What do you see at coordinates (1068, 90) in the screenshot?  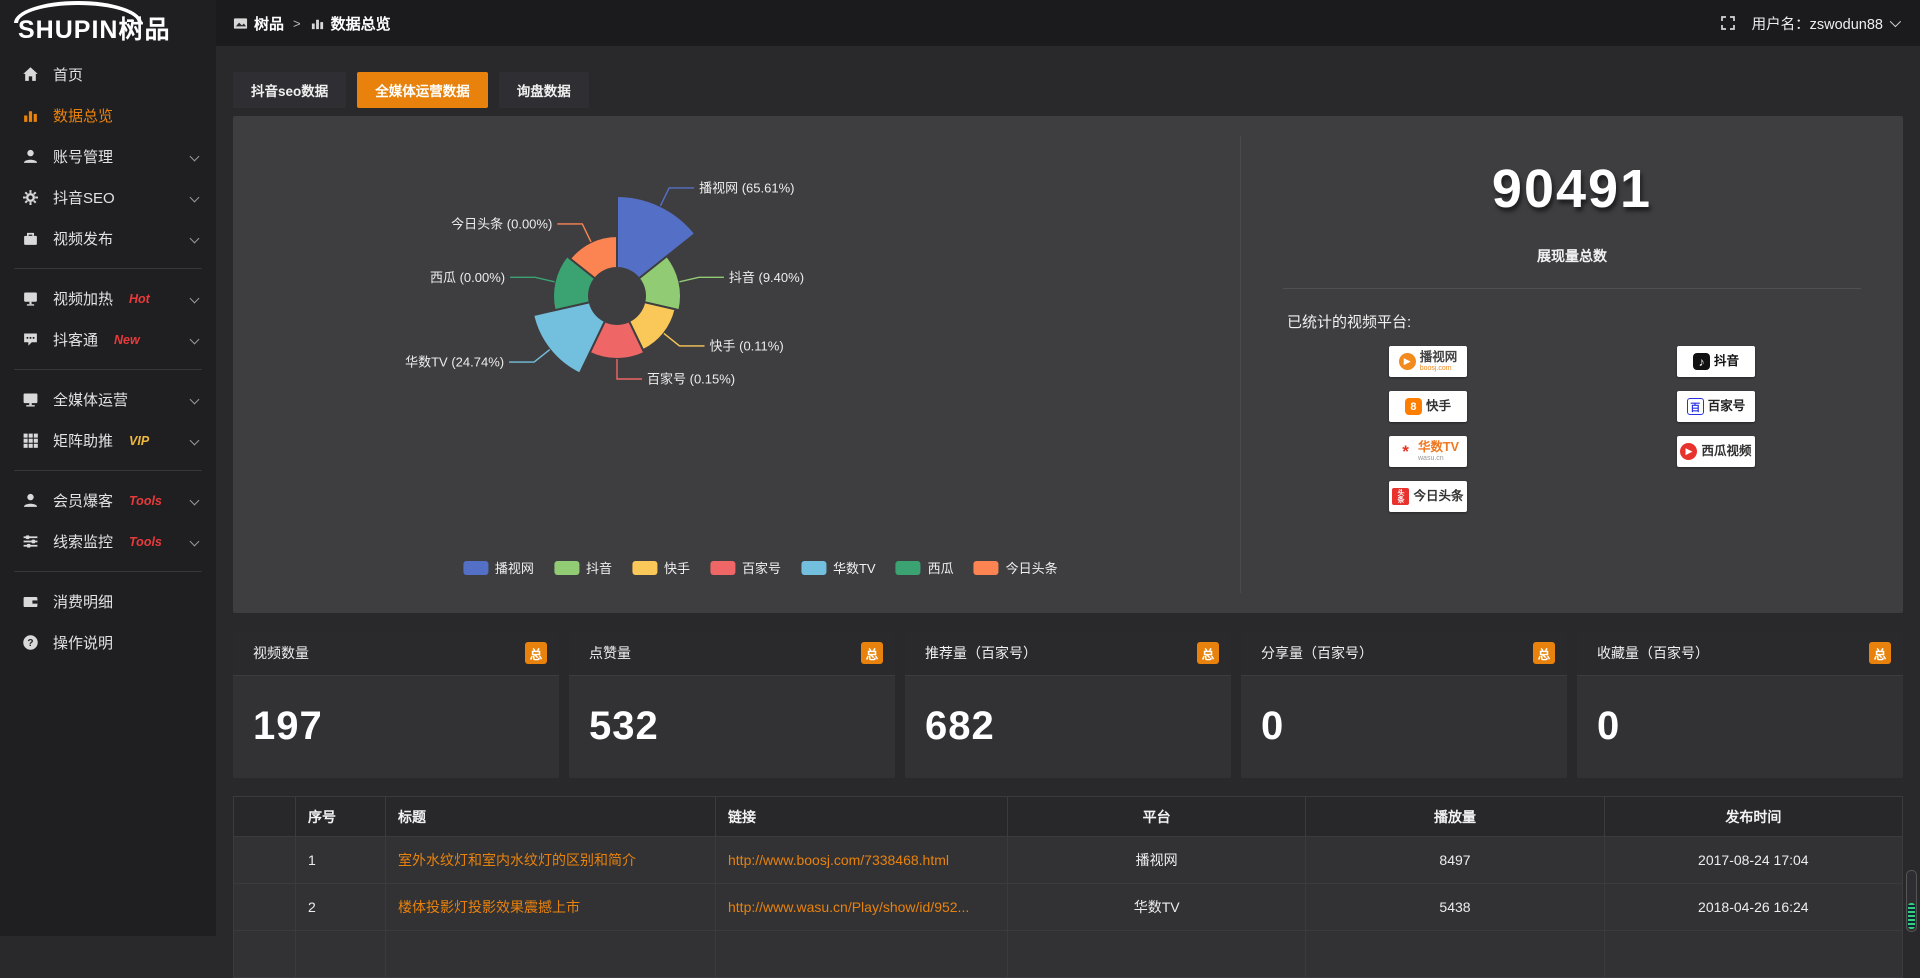 I see `data-tabs: 抖音seo数据全媒体运营数据询盘数据` at bounding box center [1068, 90].